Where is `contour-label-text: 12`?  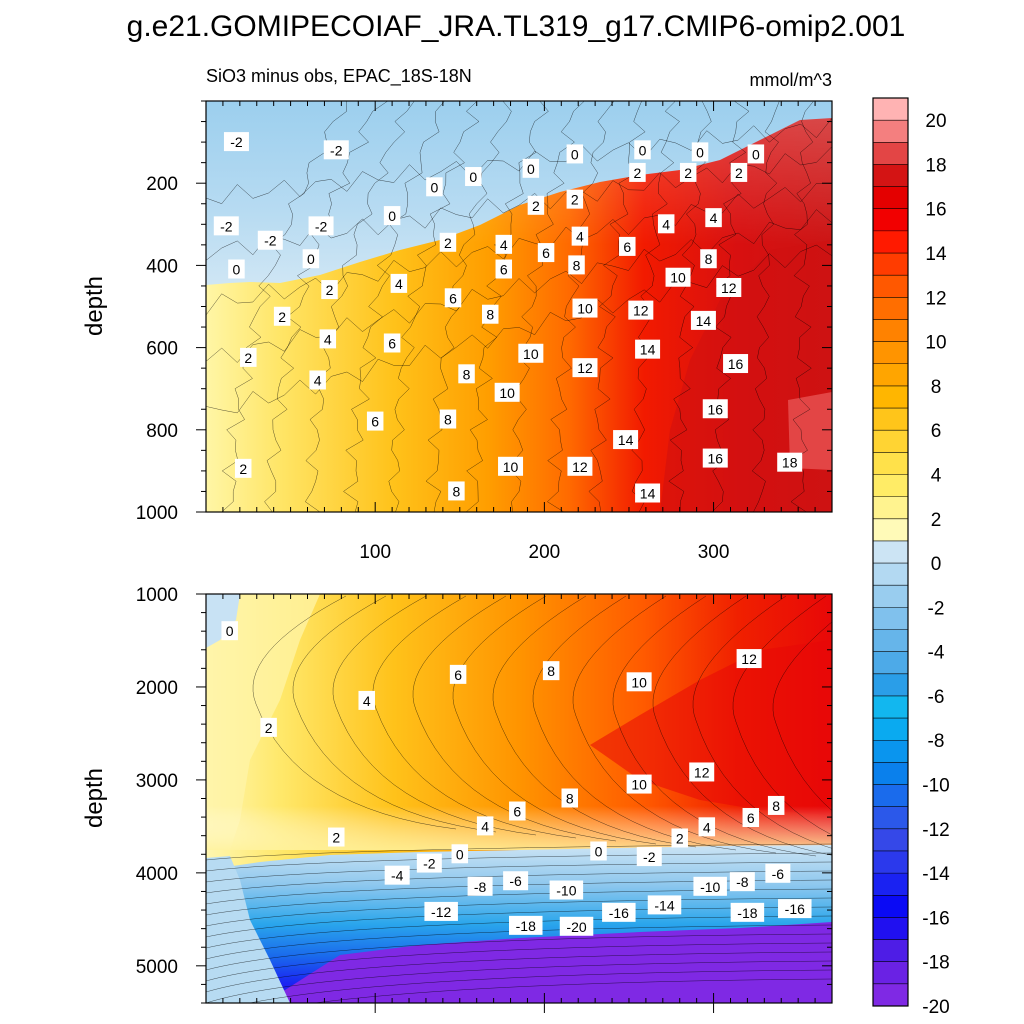
contour-label-text: 12 is located at coordinates (729, 288).